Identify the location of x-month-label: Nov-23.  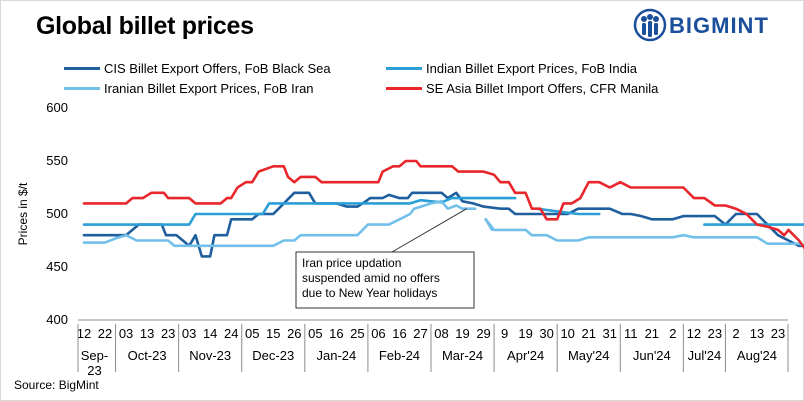
(210, 355).